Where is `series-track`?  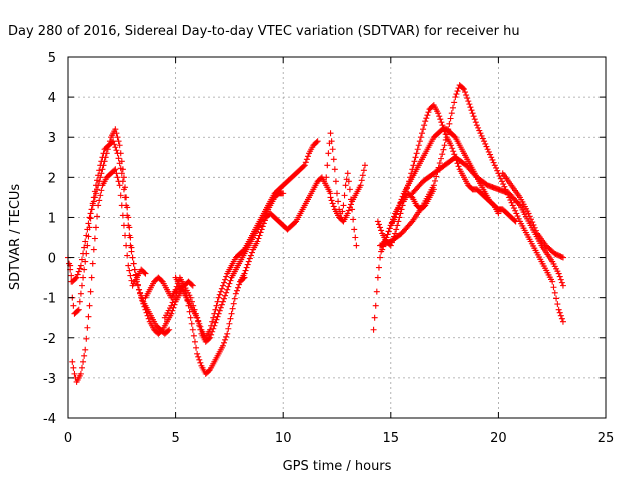 series-track is located at coordinates (285, 229).